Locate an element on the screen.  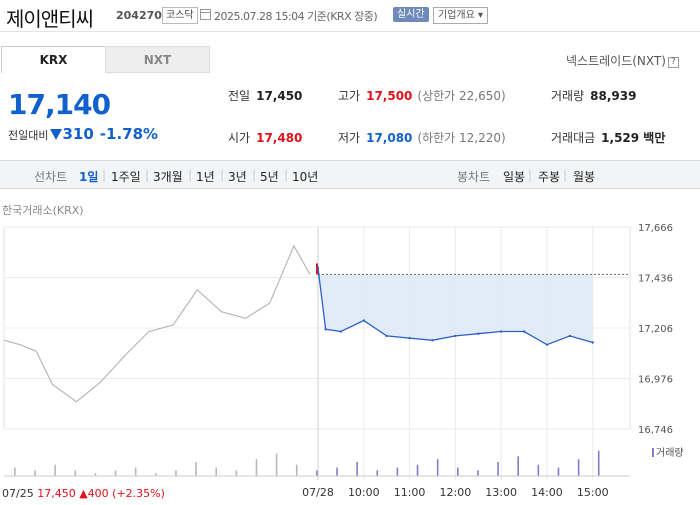
stat-high: 고가 17,500 (상한가 22,650) is located at coordinates (422, 95).